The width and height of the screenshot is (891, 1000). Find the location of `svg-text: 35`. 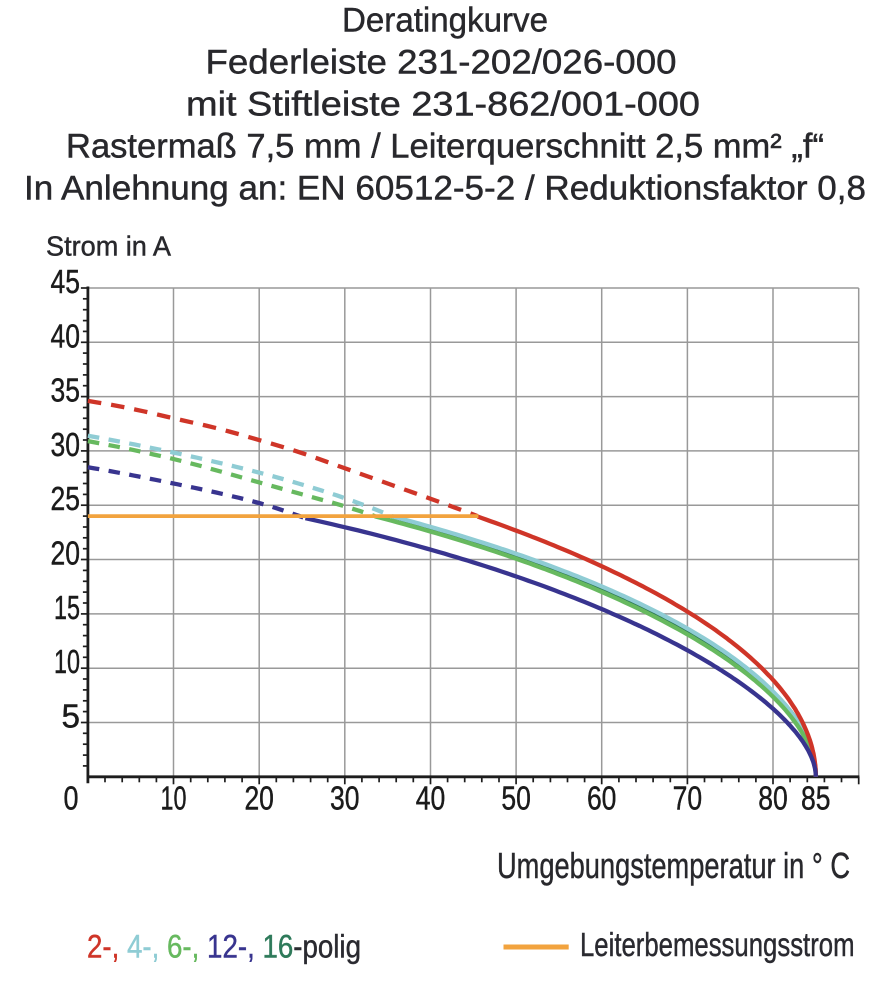

svg-text: 35 is located at coordinates (66, 390).